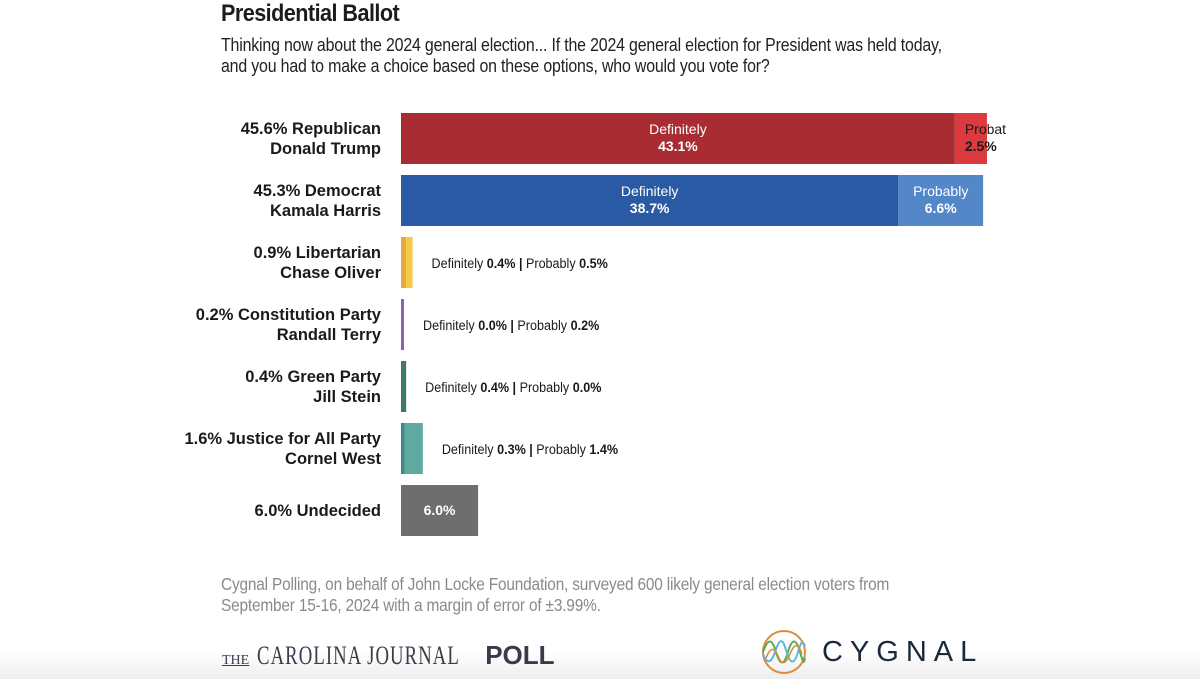 The width and height of the screenshot is (1200, 679). What do you see at coordinates (678, 146) in the screenshot?
I see `definitely-value: 43.1%` at bounding box center [678, 146].